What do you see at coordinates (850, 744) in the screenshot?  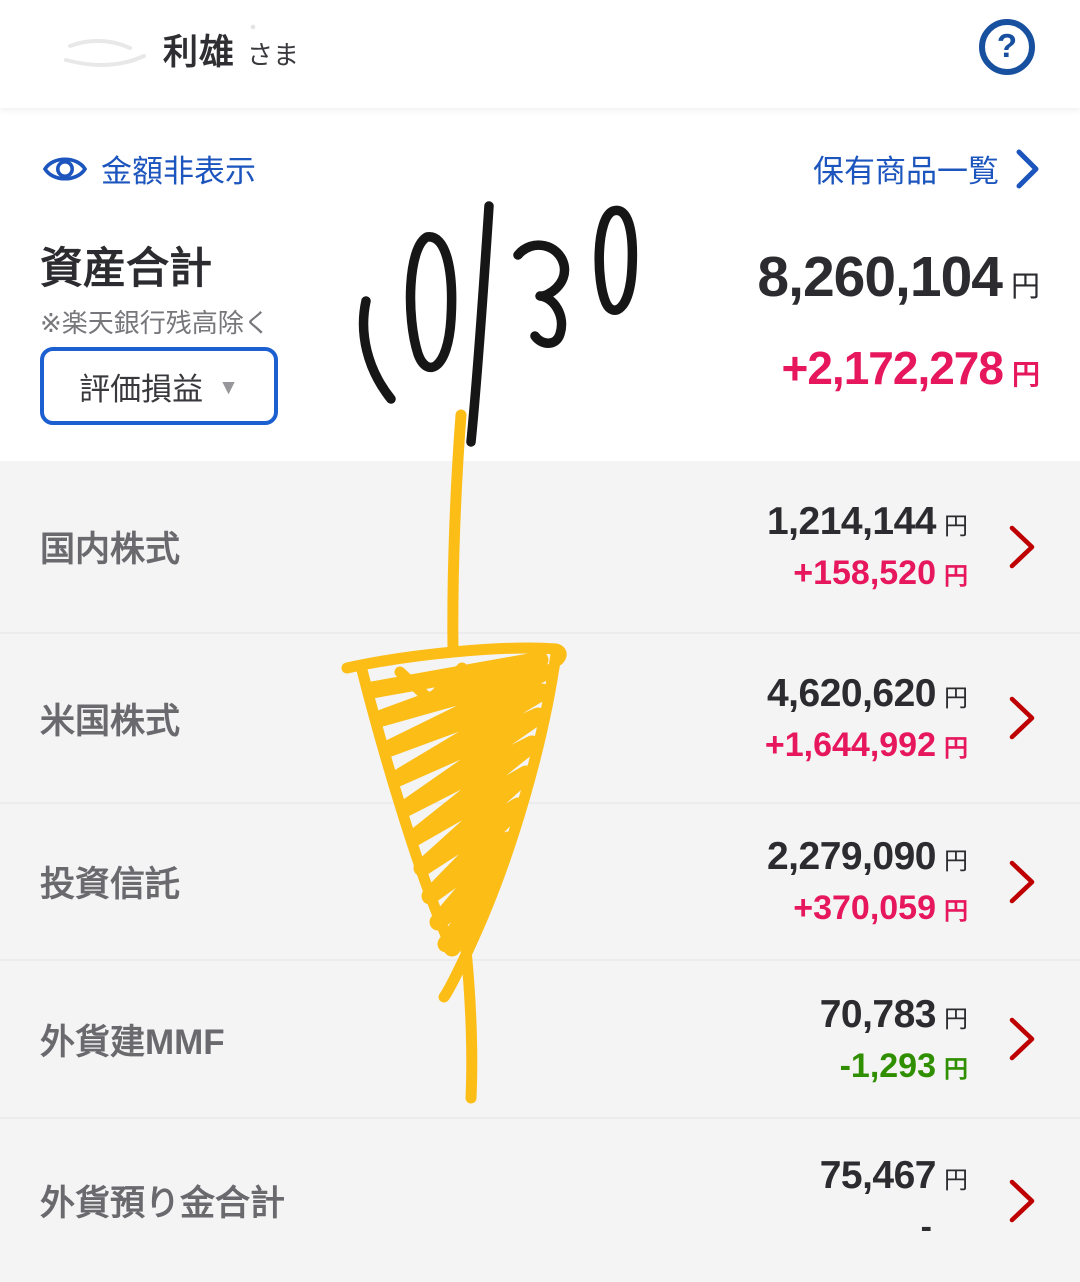 I see `asset-gain: +1,644,992` at bounding box center [850, 744].